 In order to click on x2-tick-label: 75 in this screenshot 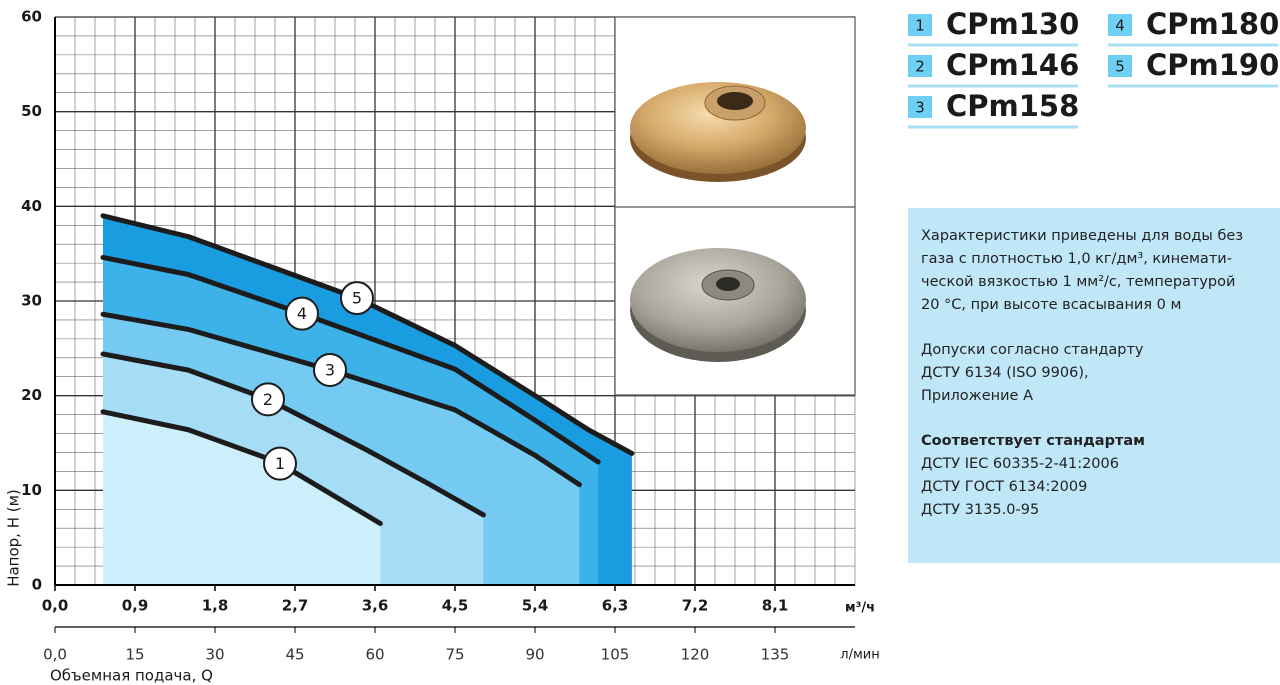, I will do `click(454, 655)`.